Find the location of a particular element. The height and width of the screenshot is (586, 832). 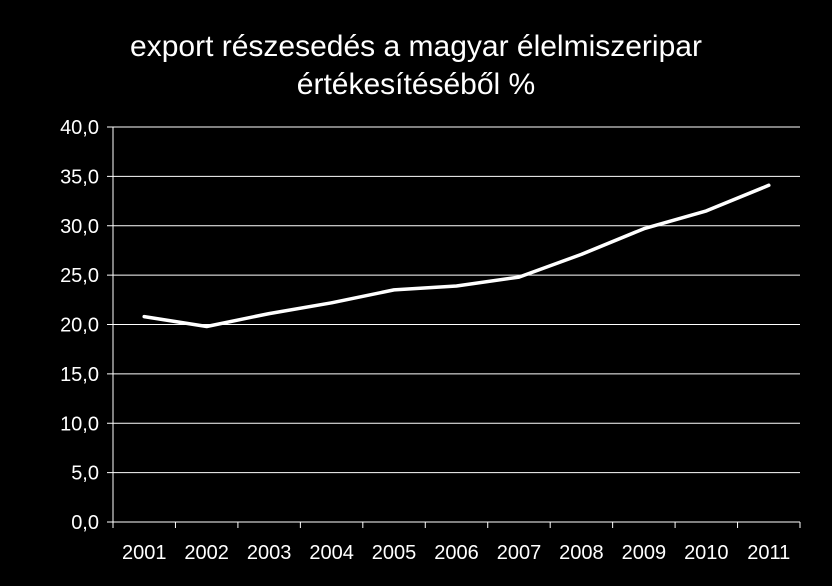

x-tick-label: 2007 is located at coordinates (519, 553).